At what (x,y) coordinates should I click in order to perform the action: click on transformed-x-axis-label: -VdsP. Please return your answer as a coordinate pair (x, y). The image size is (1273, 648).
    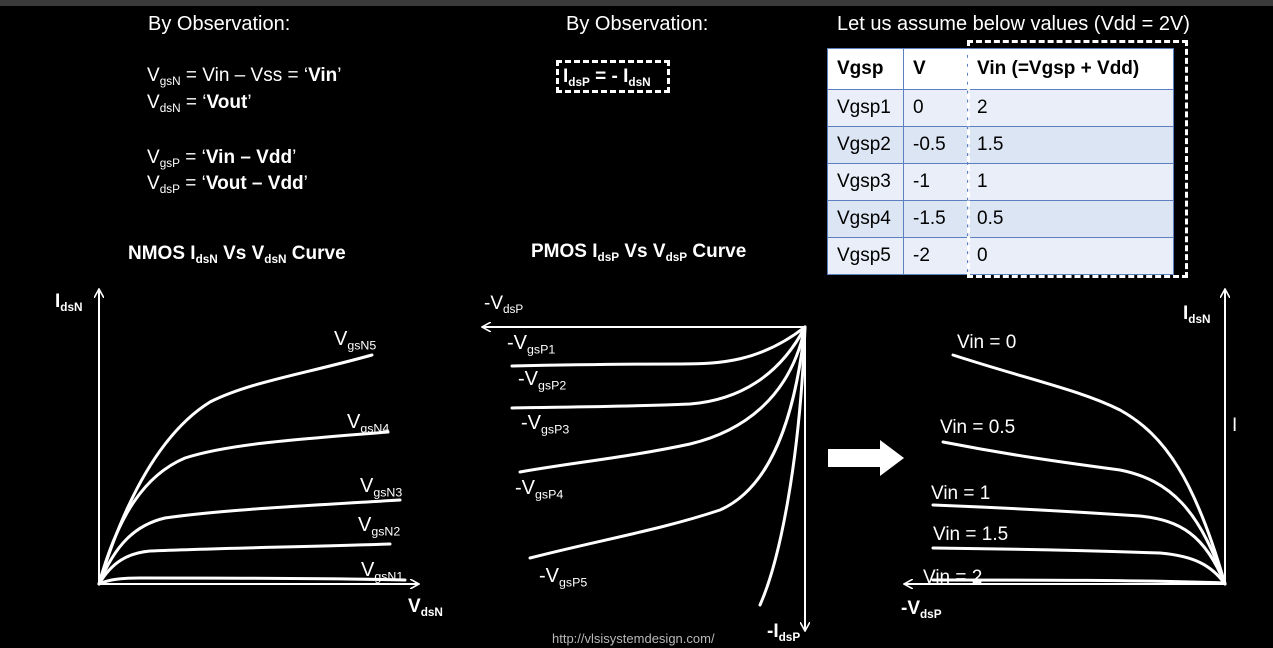
    Looking at the image, I should click on (921, 610).